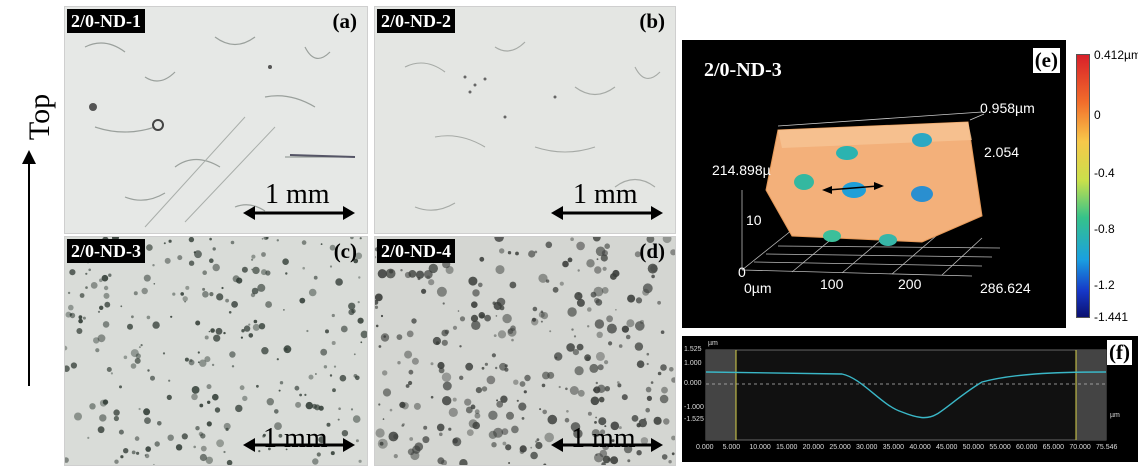 This screenshot has height=468, width=1138. What do you see at coordinates (693, 349) in the screenshot?
I see `profile-y-tick-0: 1.525` at bounding box center [693, 349].